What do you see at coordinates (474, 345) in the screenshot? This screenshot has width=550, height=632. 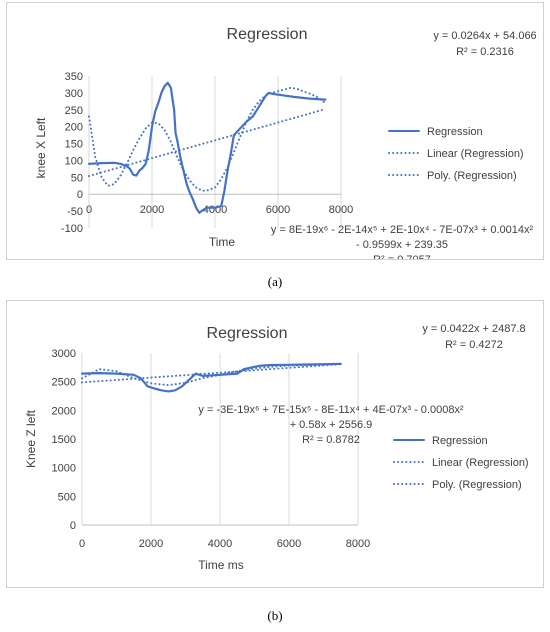 I see `chart-b-linear-r2: R² = 0.4272` at bounding box center [474, 345].